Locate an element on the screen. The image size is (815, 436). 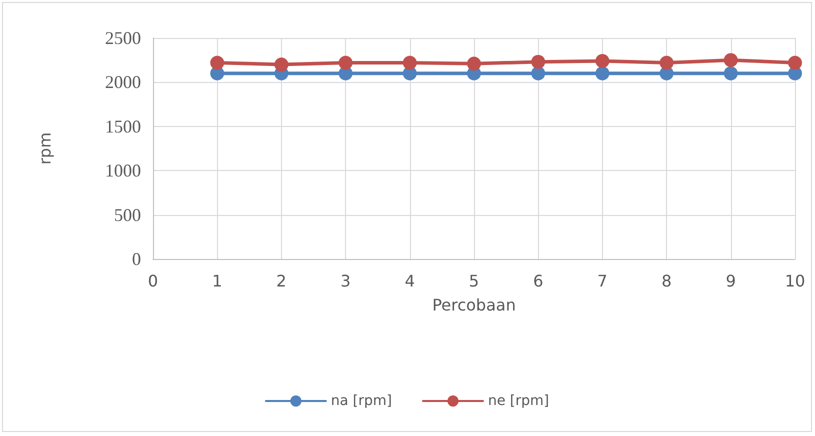
x-tick-label: 0 is located at coordinates (153, 281).